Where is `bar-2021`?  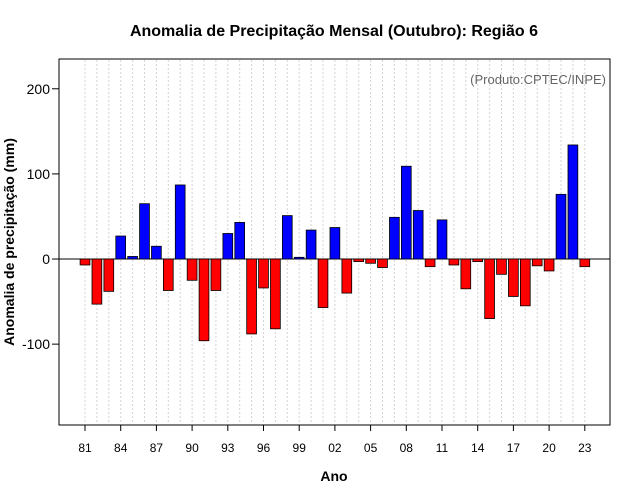
bar-2021 is located at coordinates (561, 226).